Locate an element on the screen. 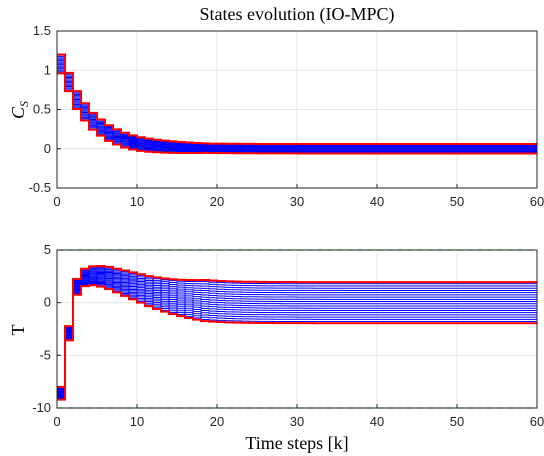 This screenshot has width=544, height=456. top-xtick-label: 0 is located at coordinates (56, 201).